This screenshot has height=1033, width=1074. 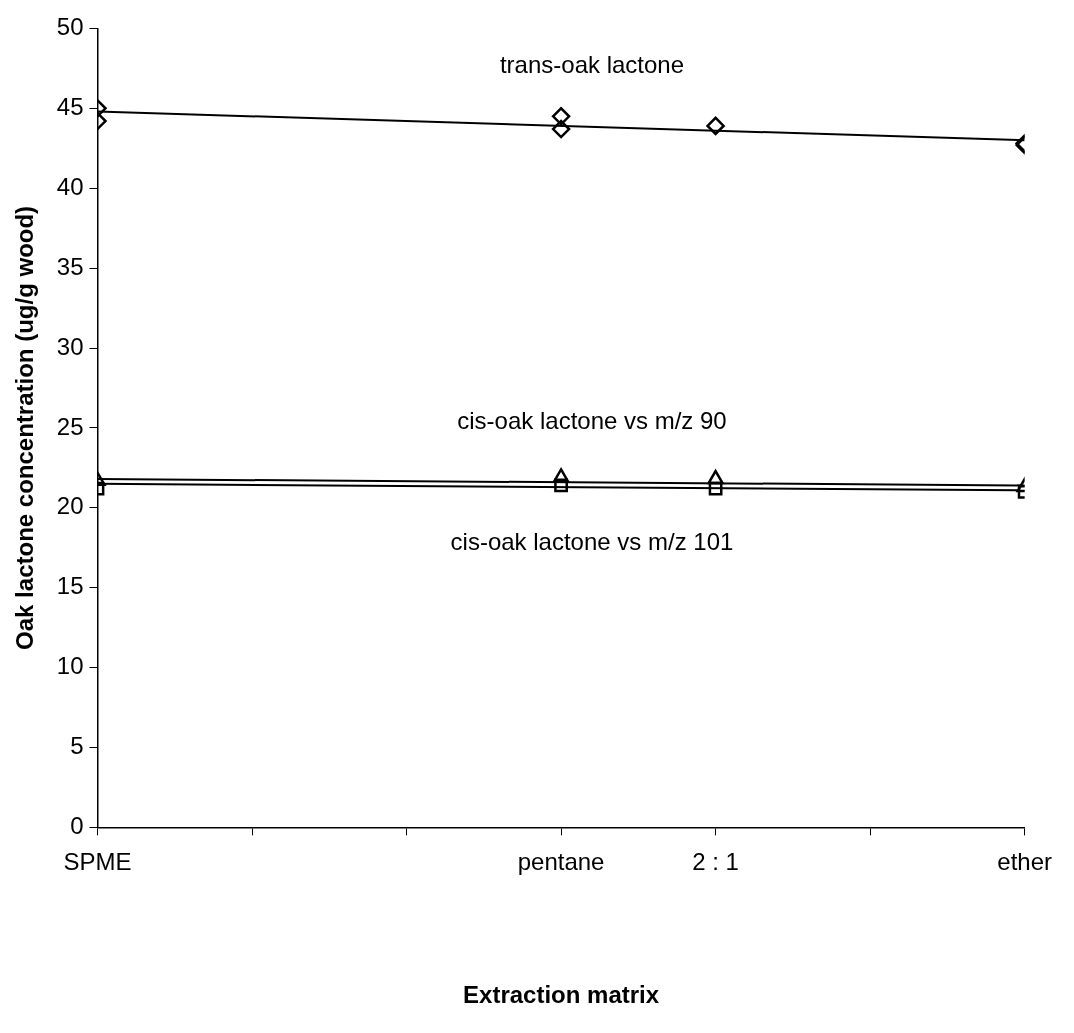 What do you see at coordinates (25, 427) in the screenshot?
I see `y-axis-title: Oak lactone concentration (ug/g wood)` at bounding box center [25, 427].